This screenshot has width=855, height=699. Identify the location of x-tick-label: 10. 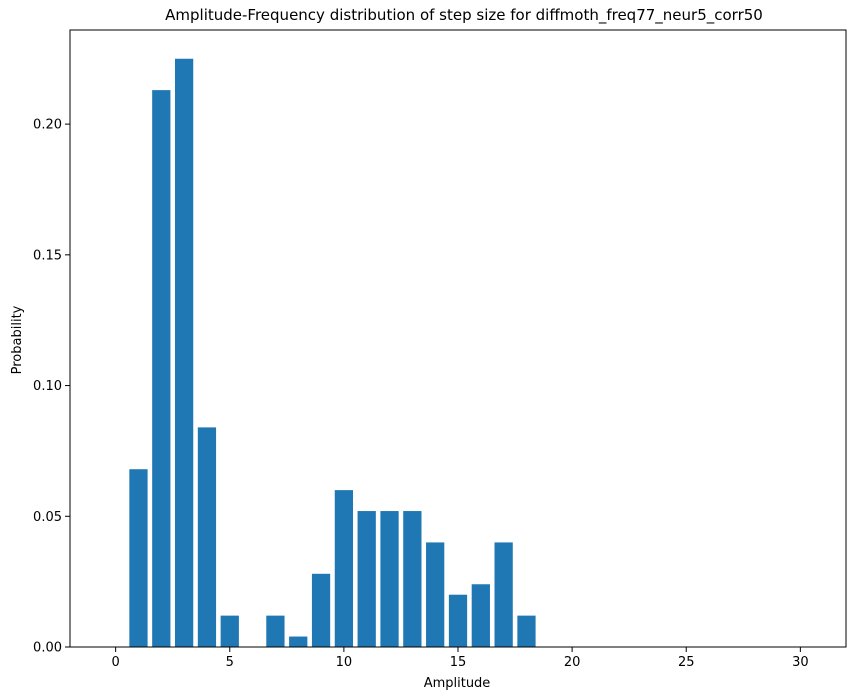
(344, 662).